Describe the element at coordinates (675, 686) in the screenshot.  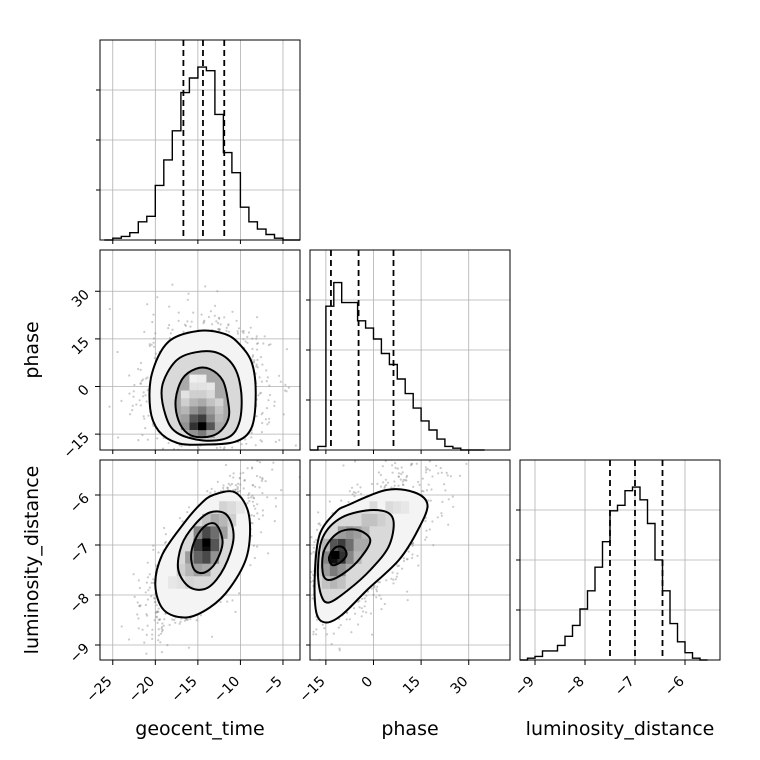
I see `x-tick-label: −6` at that location.